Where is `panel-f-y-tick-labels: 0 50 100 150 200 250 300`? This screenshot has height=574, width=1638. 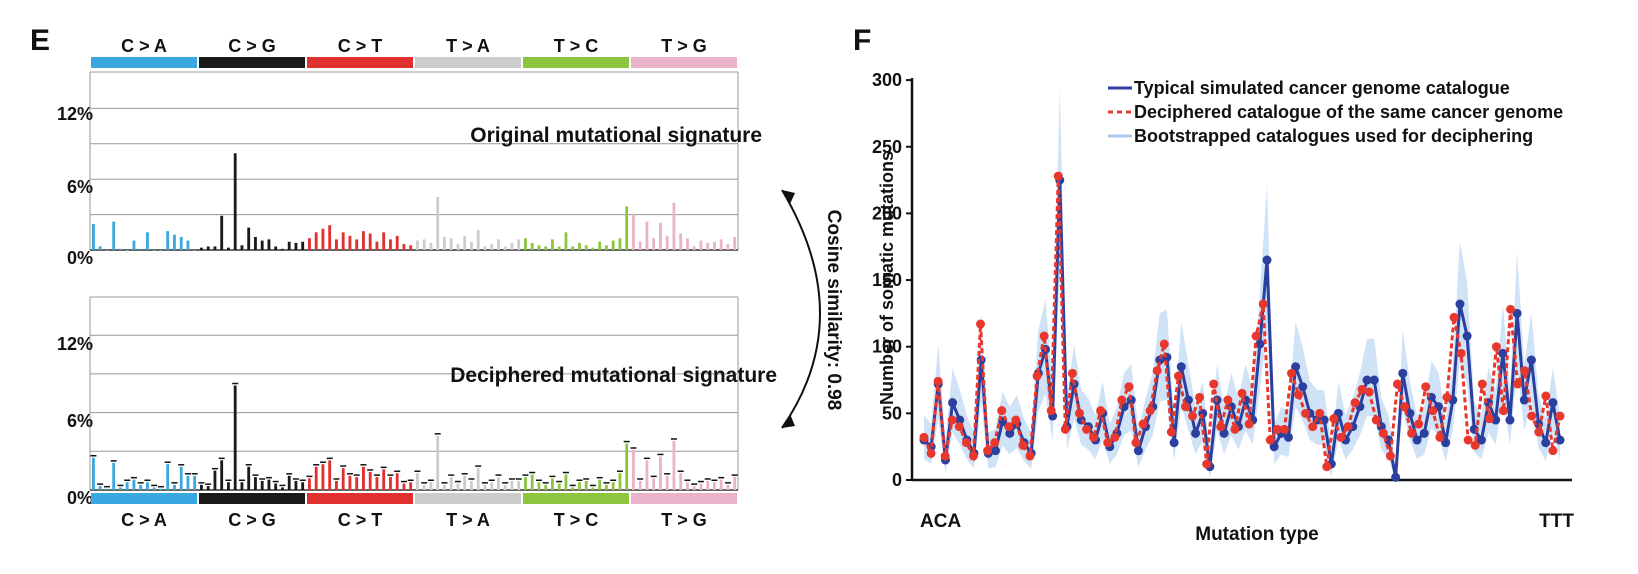
panel-f-y-tick-labels: 0 50 100 150 200 250 300 is located at coordinates (892, 280).